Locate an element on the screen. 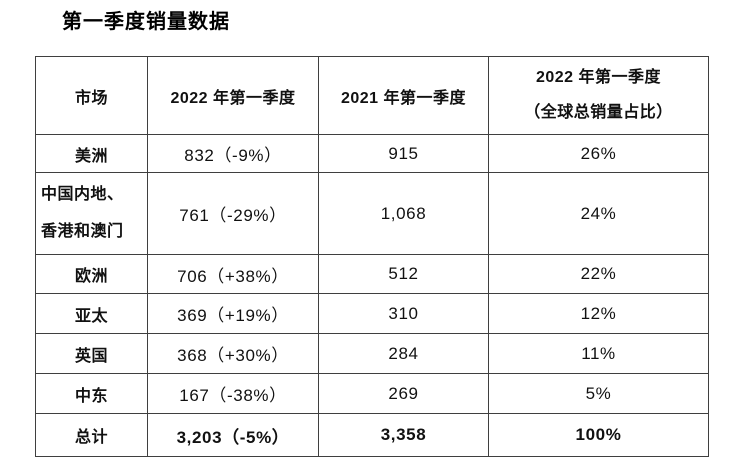 The height and width of the screenshot is (471, 744). cell-share: 24% is located at coordinates (598, 213).